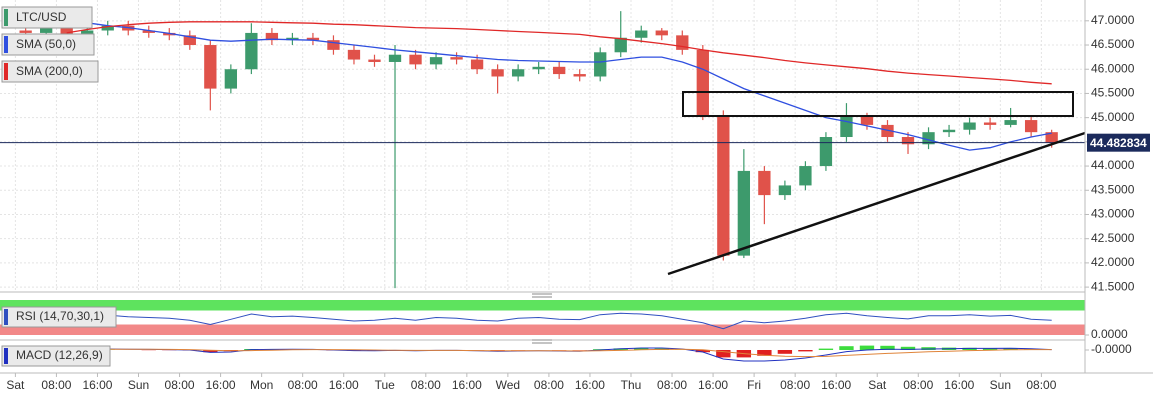 This screenshot has height=400, width=1153. I want to click on x-tick-label: Tue, so click(385, 385).